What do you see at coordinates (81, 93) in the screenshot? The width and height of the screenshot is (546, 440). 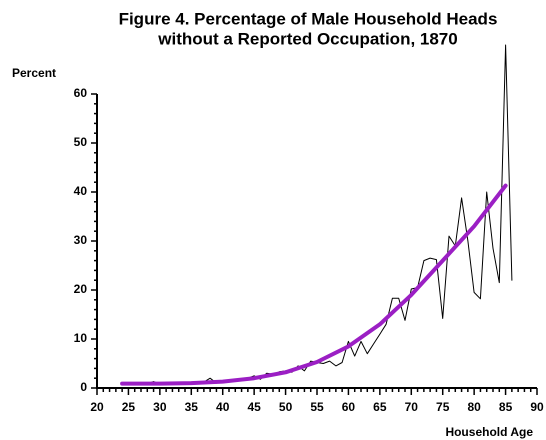 I see `y-tick-label: 60` at bounding box center [81, 93].